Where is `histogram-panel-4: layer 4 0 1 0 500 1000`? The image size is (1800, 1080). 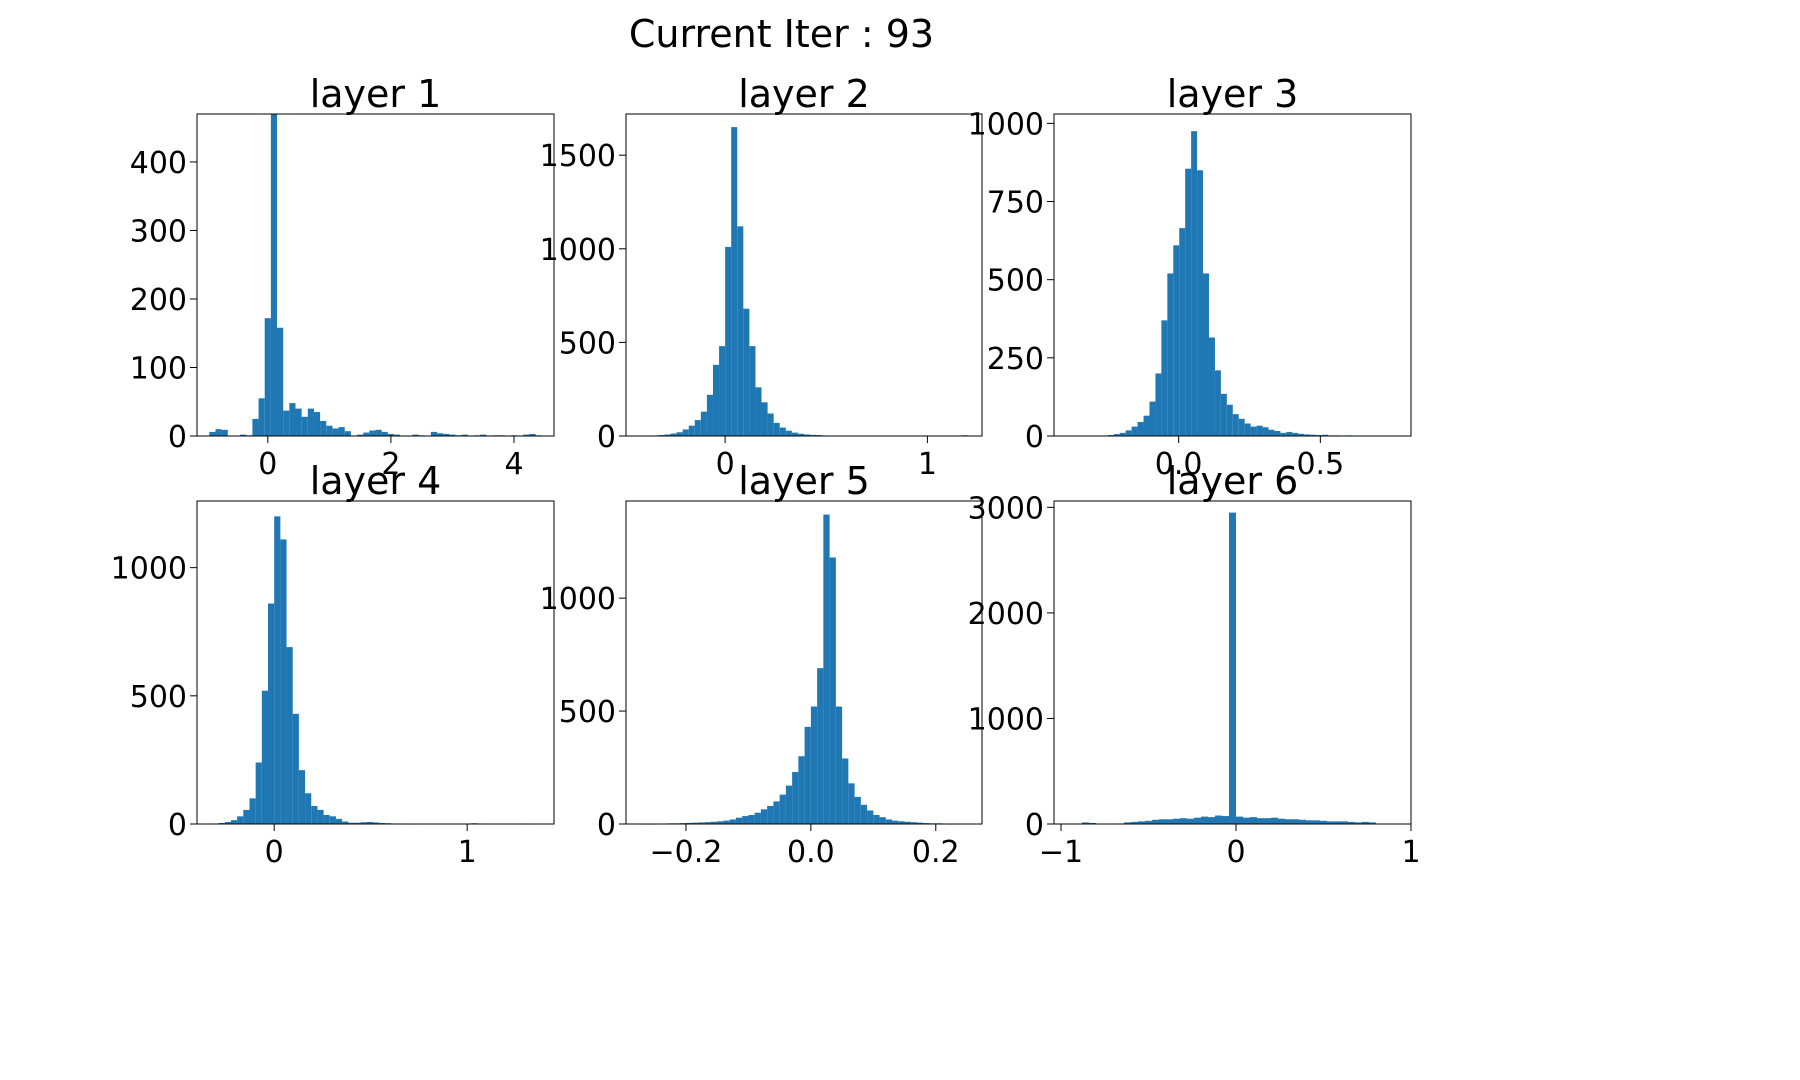 histogram-panel-4: layer 4 0 1 0 500 1000 is located at coordinates (333, 664).